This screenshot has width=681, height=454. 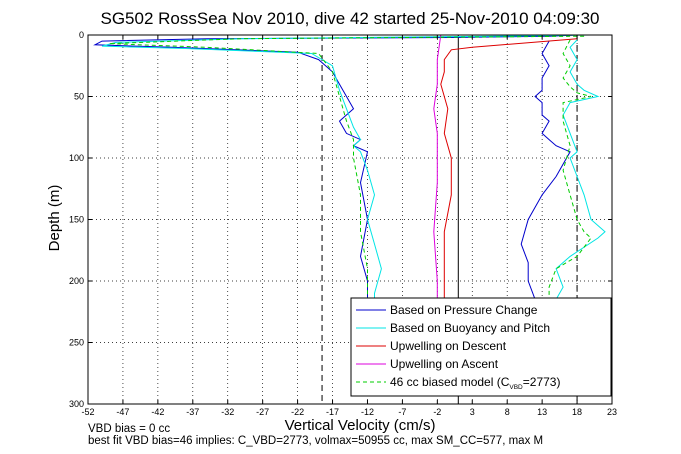 What do you see at coordinates (227, 412) in the screenshot?
I see `x-tick-label: -32` at bounding box center [227, 412].